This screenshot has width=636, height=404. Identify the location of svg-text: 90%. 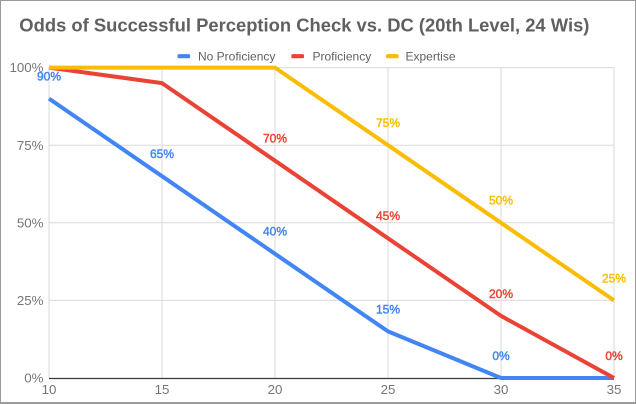
(49, 77).